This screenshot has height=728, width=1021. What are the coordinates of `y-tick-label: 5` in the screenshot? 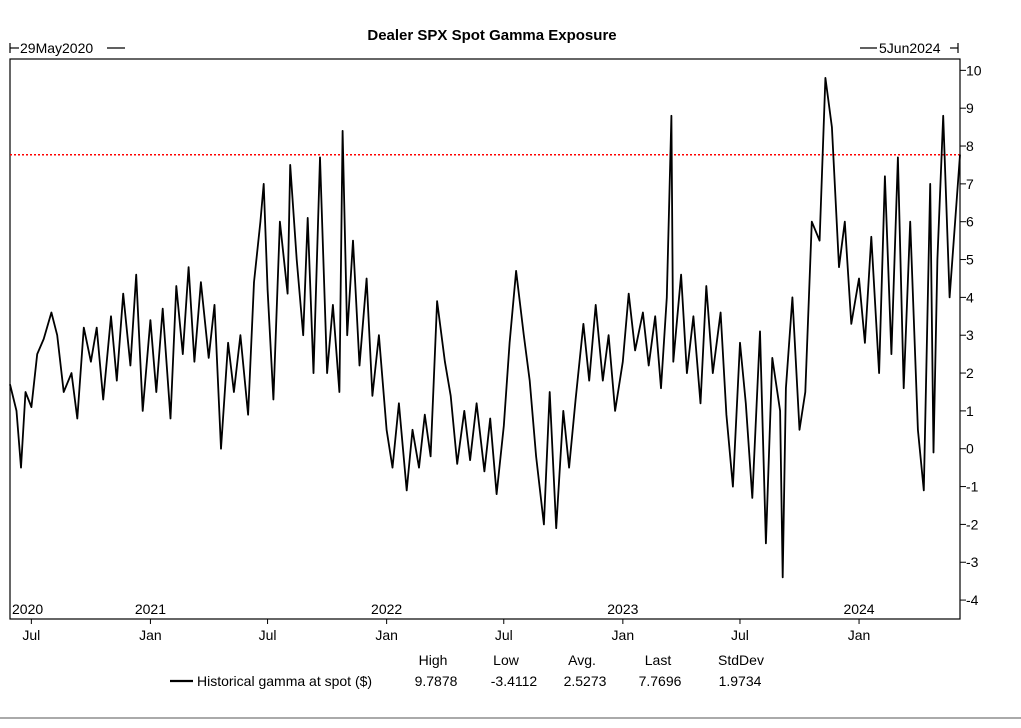 It's located at (970, 260).